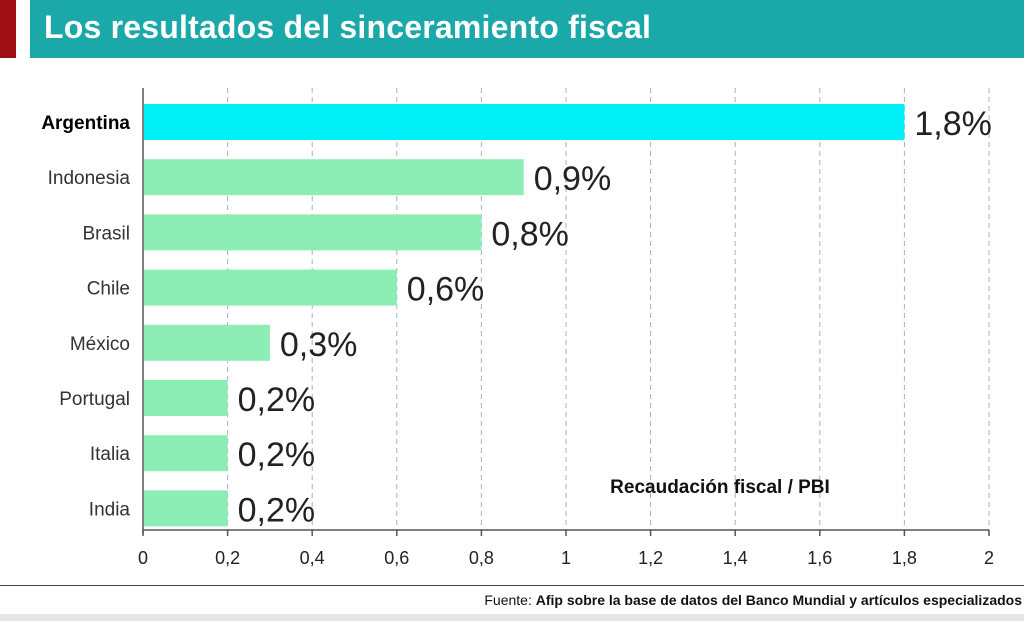 The width and height of the screenshot is (1024, 621). What do you see at coordinates (650, 558) in the screenshot?
I see `x-tick-label: 1,2` at bounding box center [650, 558].